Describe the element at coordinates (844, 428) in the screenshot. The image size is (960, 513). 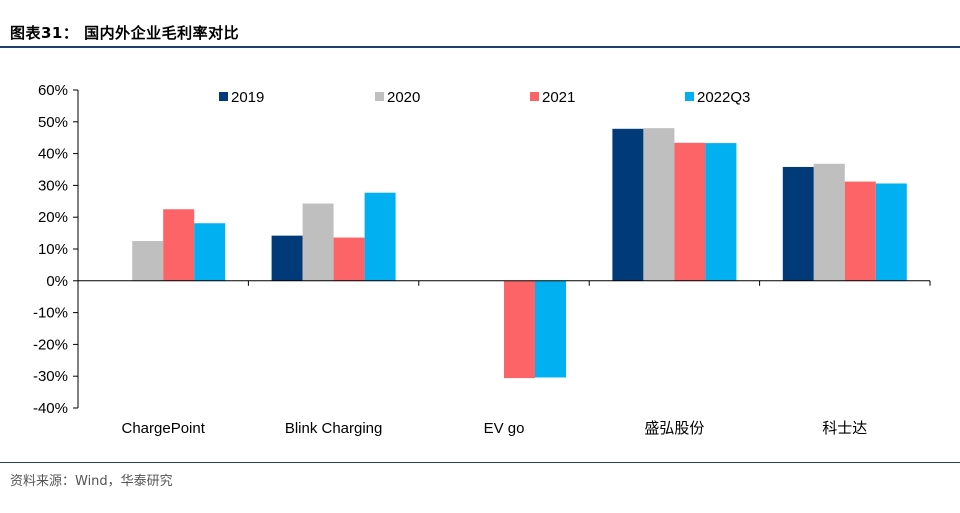
I see `x-category-label: 科士达` at that location.